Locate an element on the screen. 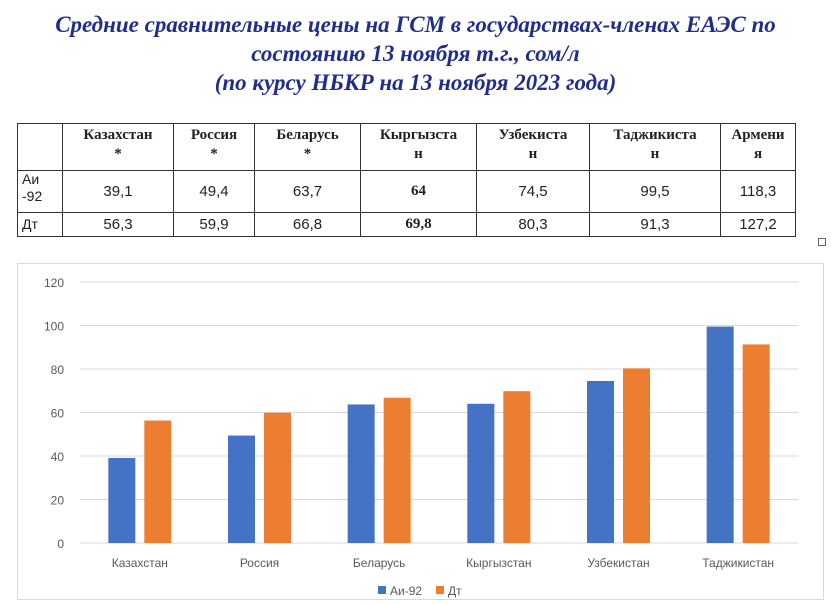  table-row: Дт 56,3 59,9 66,8 69,8 80,3 91,3 127,2 is located at coordinates (406, 224).